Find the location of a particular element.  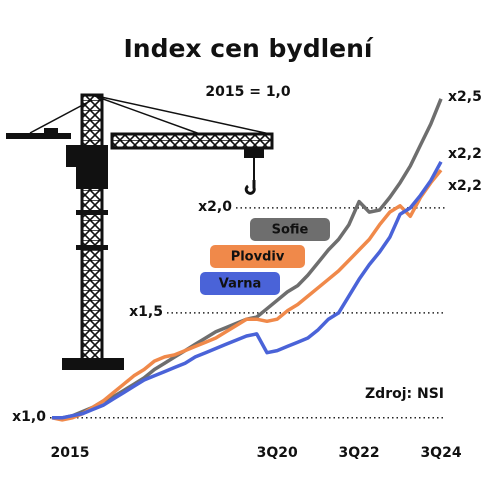

legend-label: Sofie is located at coordinates (290, 230).